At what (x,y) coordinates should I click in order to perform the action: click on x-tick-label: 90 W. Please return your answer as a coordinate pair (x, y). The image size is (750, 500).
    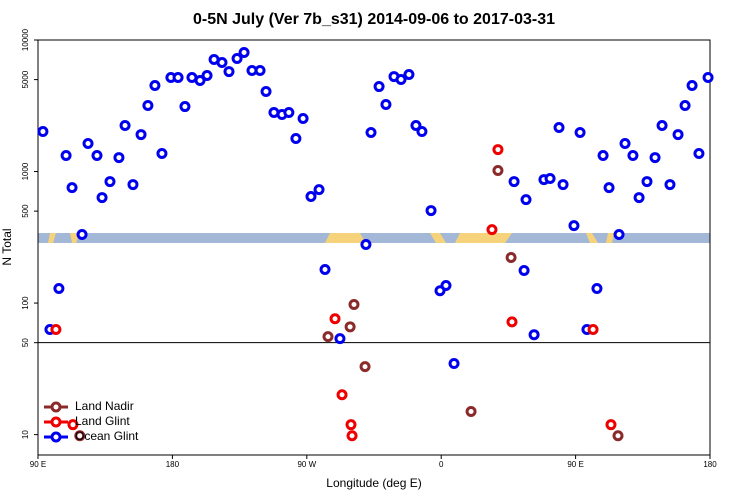
    Looking at the image, I should click on (306, 464).